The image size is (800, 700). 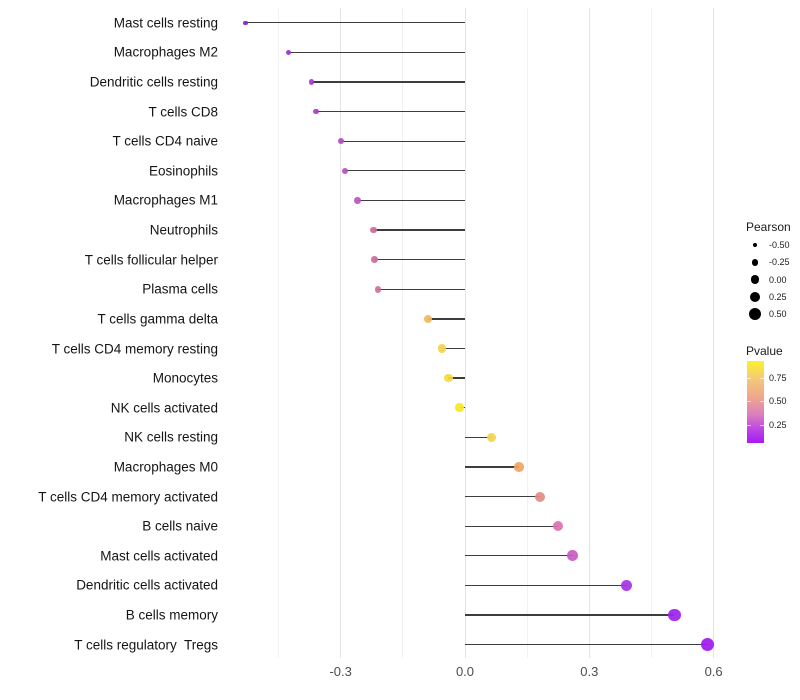 I want to click on legend-size-label: 0.25, so click(x=778, y=296).